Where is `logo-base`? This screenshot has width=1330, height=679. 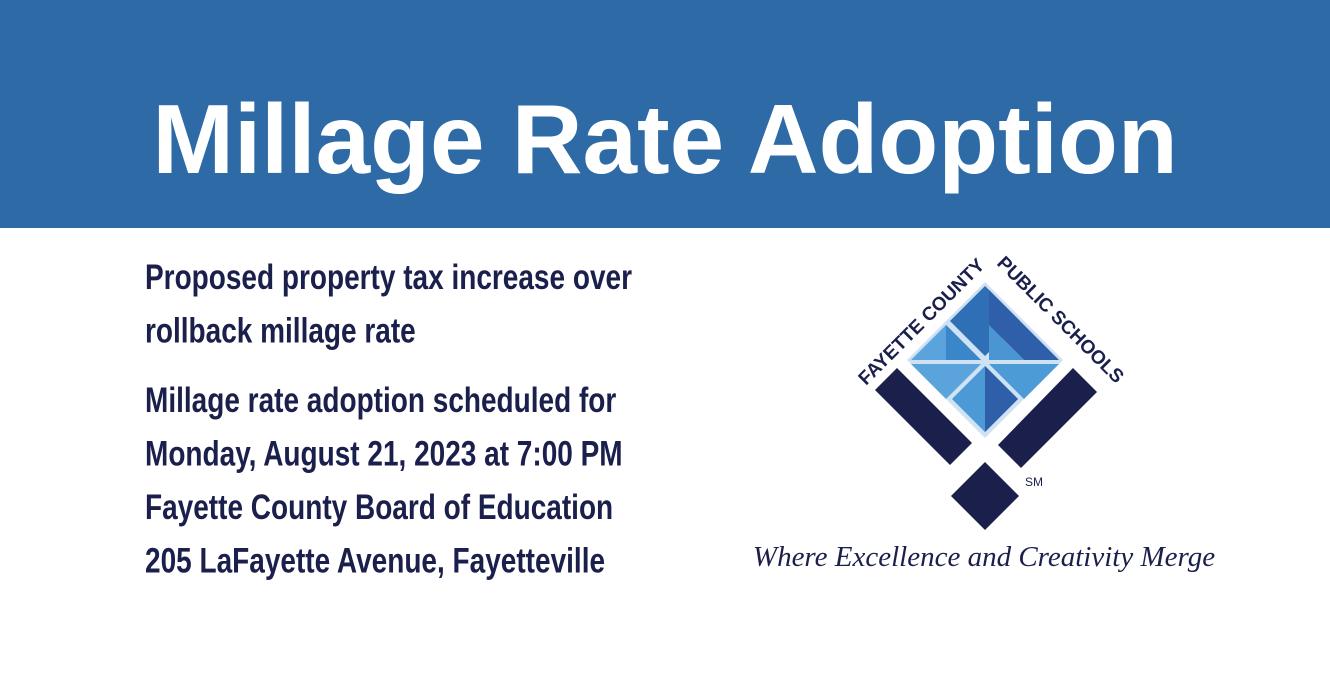
logo-base is located at coordinates (985, 496).